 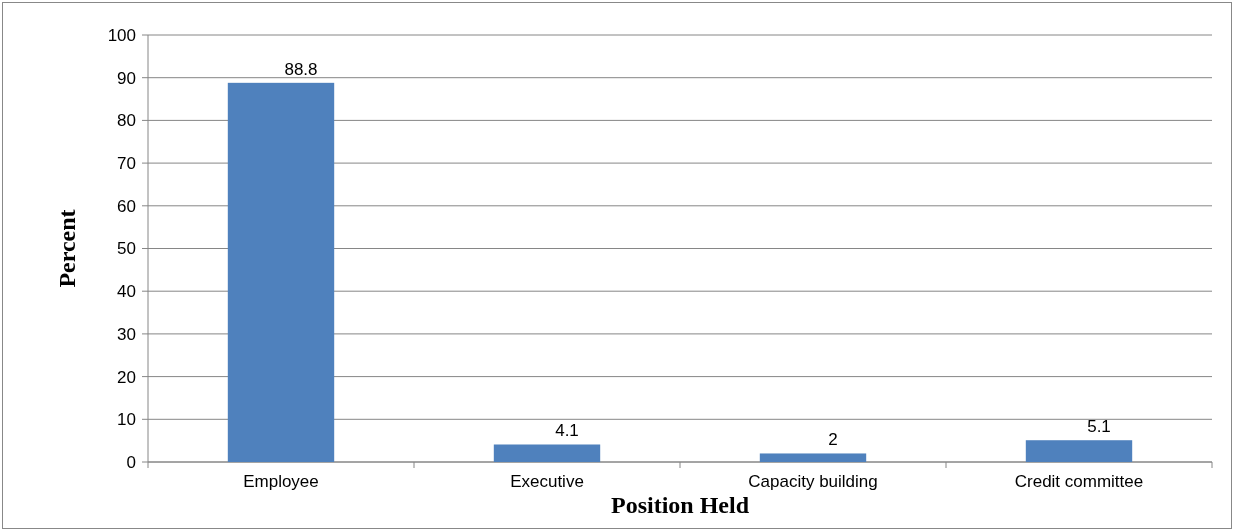 What do you see at coordinates (126, 78) in the screenshot?
I see `y-tick-label: 90` at bounding box center [126, 78].